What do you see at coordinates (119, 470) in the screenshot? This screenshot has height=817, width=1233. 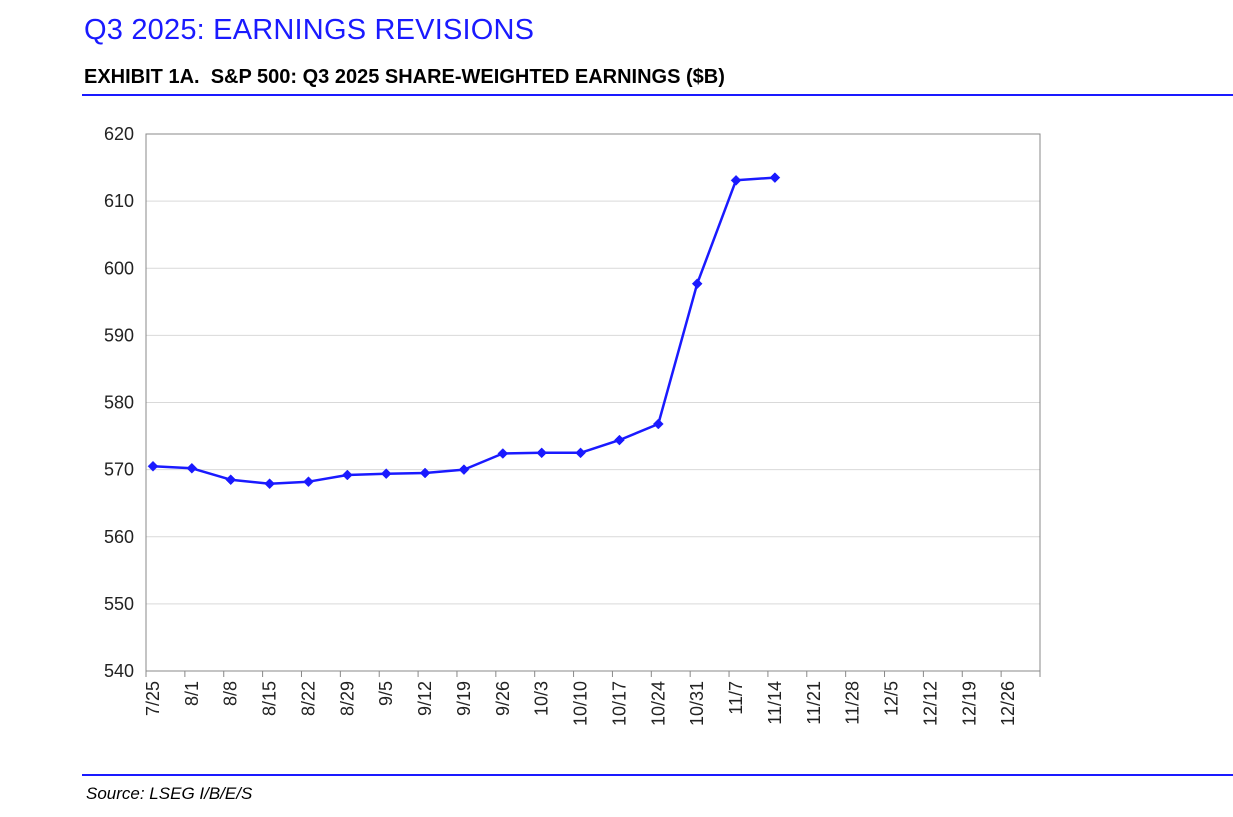 I see `y-tick-label: 570` at bounding box center [119, 470].